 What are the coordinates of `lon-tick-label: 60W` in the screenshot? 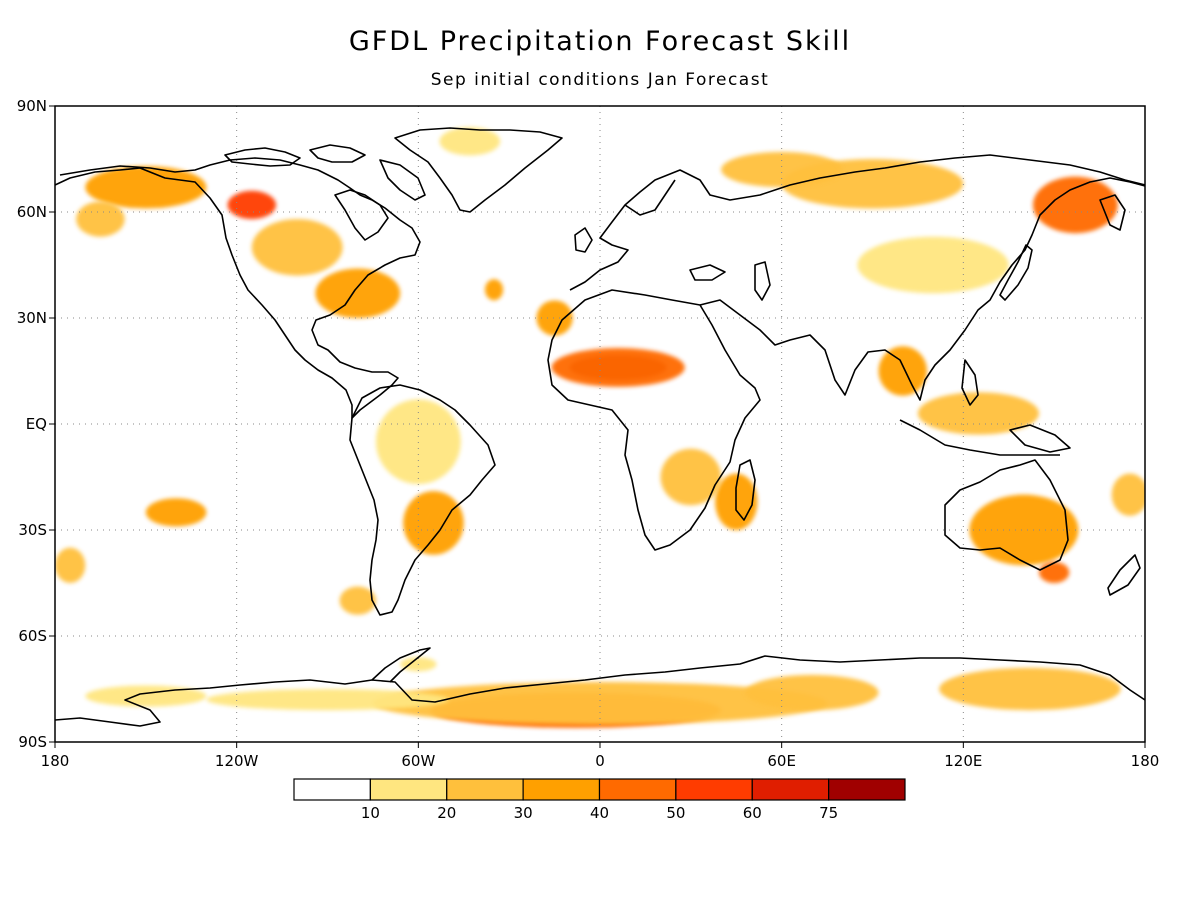 It's located at (418, 761).